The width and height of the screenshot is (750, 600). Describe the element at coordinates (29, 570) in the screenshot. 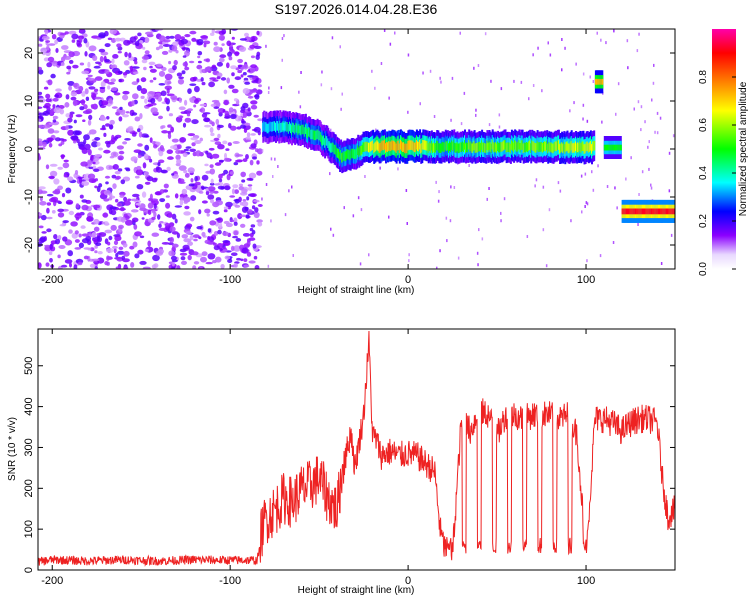

I see `y-tick-label: 0` at that location.